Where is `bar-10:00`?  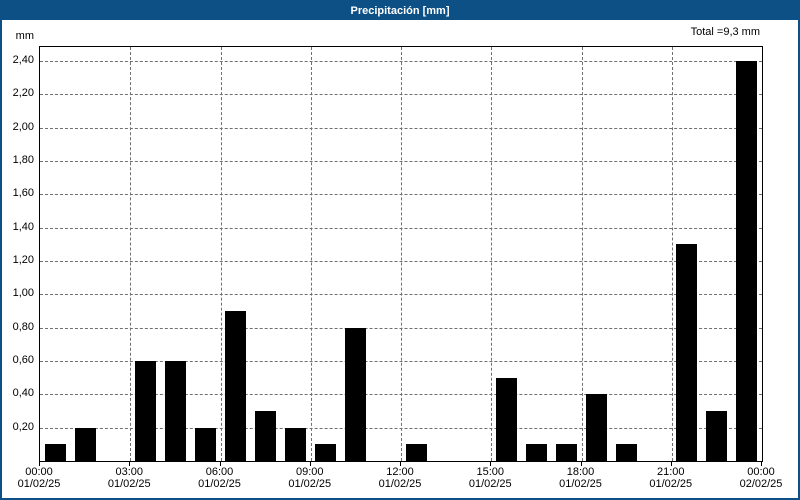
bar-10:00 is located at coordinates (356, 394).